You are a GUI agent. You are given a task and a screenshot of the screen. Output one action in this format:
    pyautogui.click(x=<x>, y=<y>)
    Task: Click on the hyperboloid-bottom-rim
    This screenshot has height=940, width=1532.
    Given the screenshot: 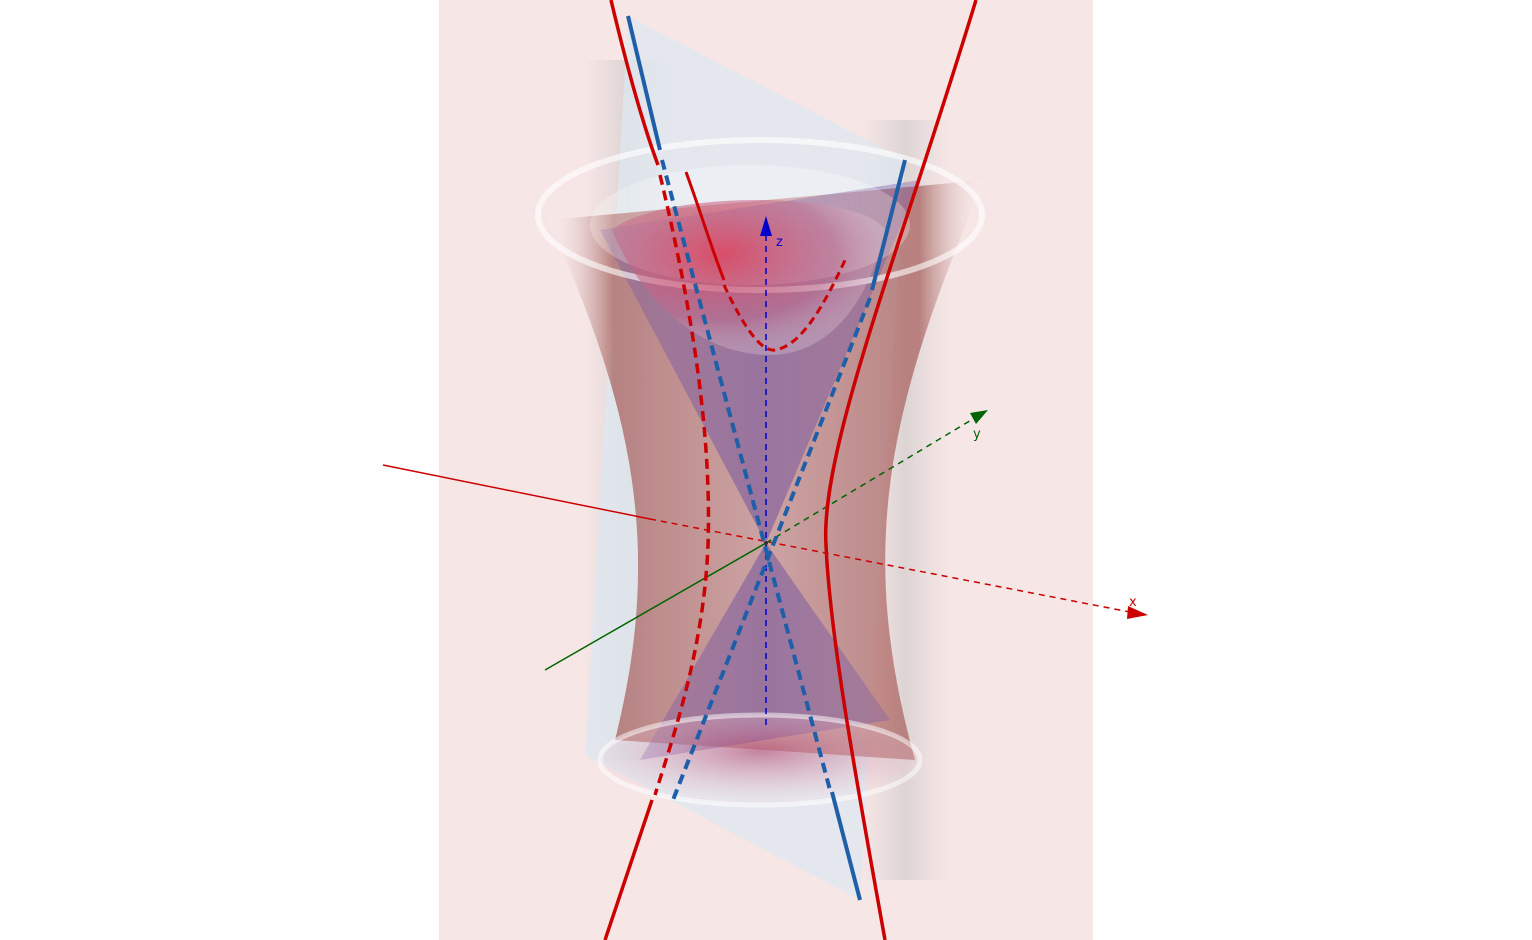 What is the action you would take?
    pyautogui.click(x=760, y=760)
    